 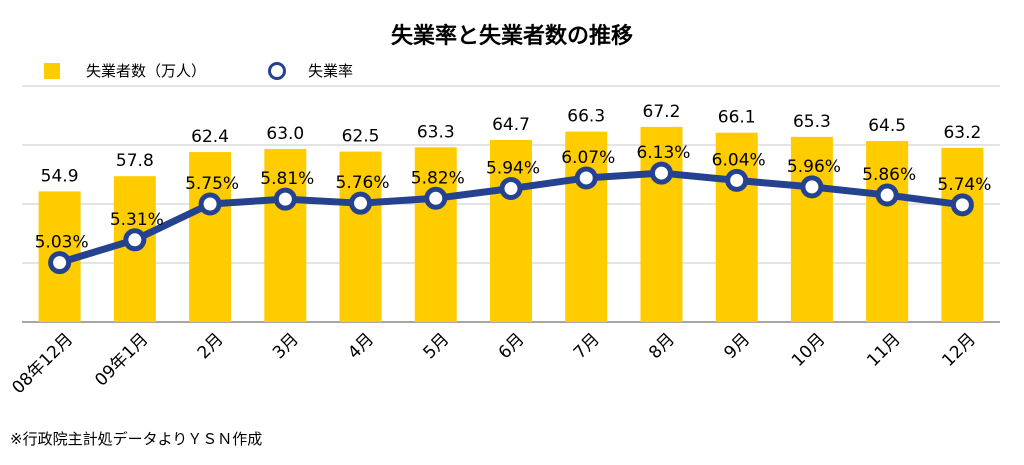 I want to click on bar-label-11: 64.5, so click(x=887, y=126).